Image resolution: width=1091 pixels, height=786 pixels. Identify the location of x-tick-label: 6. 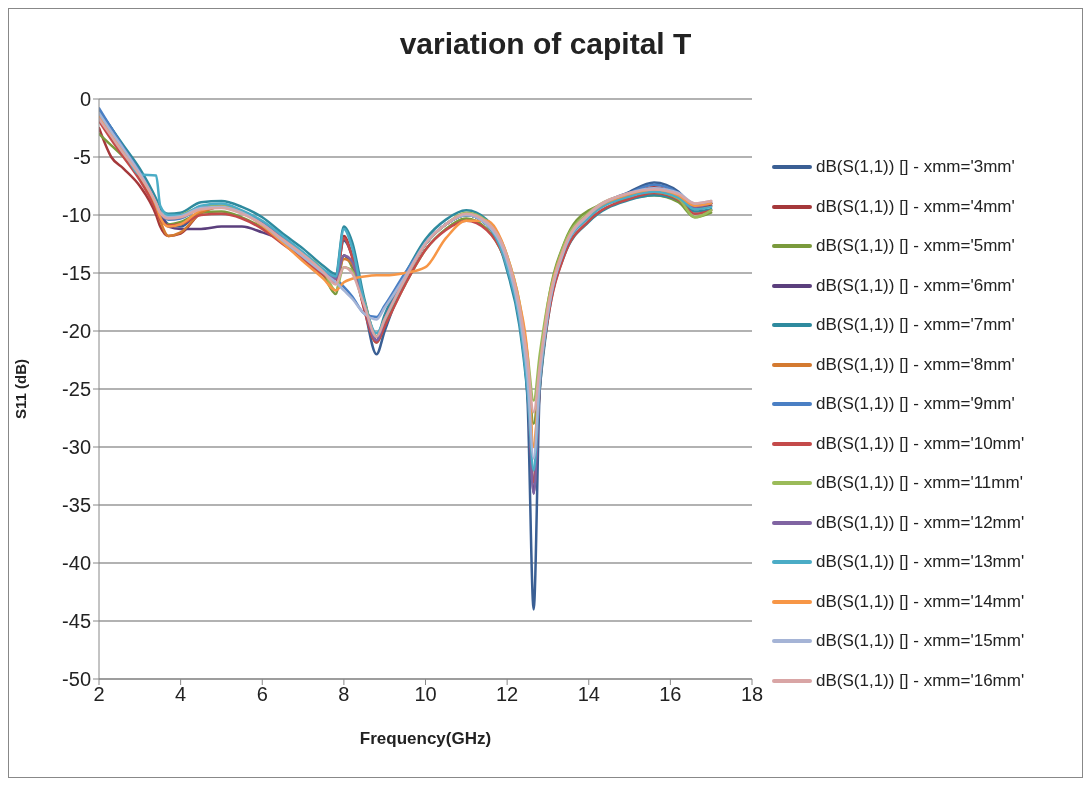
(262, 694).